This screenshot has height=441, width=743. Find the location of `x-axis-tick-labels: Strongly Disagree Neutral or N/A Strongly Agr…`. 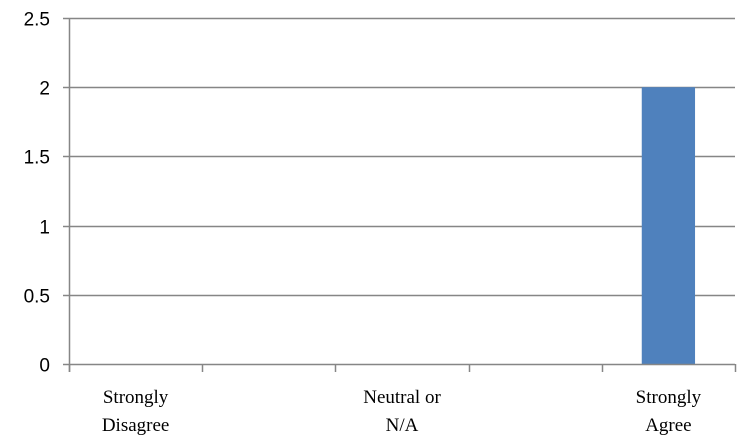

x-axis-tick-labels: Strongly Disagree Neutral or N/A Strongly Agr… is located at coordinates (402, 411).